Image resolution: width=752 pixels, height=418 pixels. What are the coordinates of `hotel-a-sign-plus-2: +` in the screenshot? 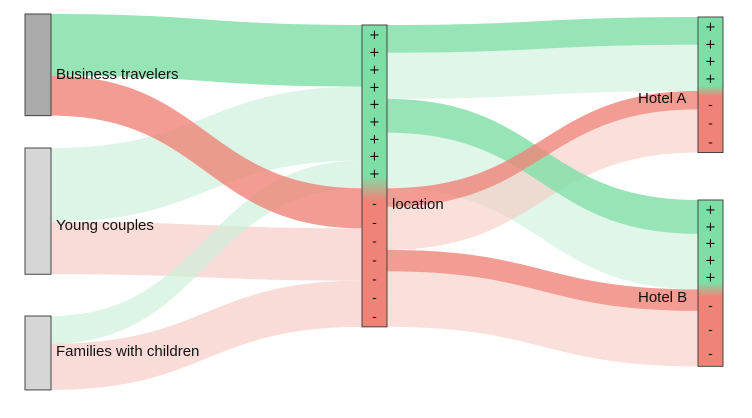 It's located at (710, 62).